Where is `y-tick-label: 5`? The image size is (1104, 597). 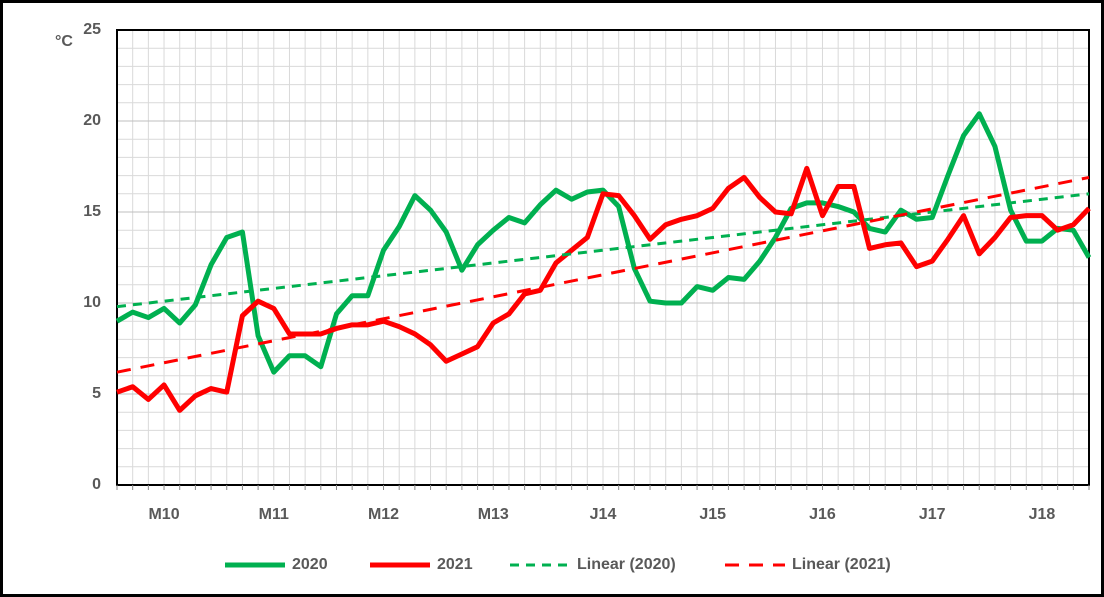 y-tick-label: 5 is located at coordinates (96, 393).